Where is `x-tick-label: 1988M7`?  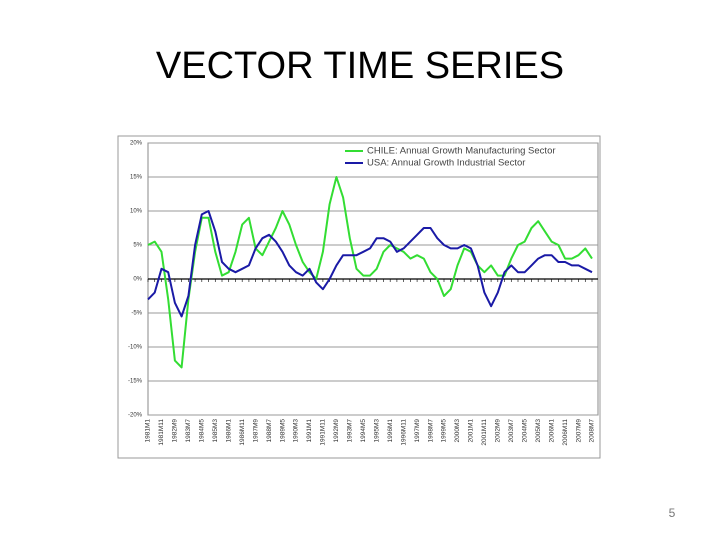
x-tick-label: 1988M7 is located at coordinates (269, 431).